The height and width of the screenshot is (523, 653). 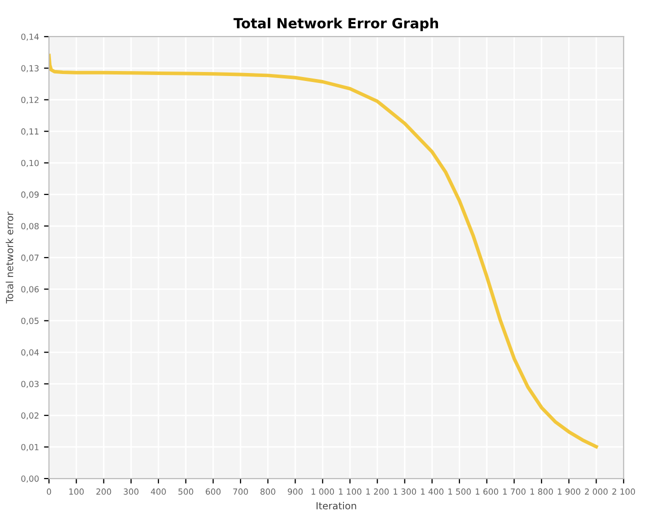 What do you see at coordinates (432, 491) in the screenshot?
I see `x-tick-label: 1 400` at bounding box center [432, 491].